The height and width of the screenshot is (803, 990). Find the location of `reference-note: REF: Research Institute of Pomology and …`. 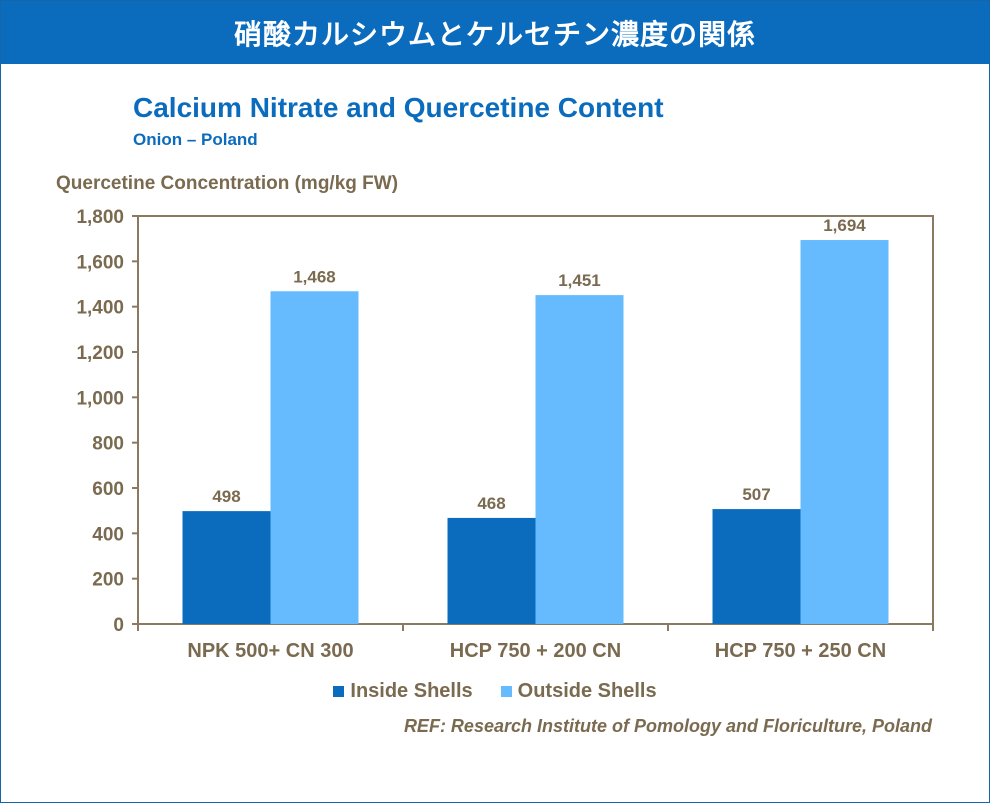

reference-note: REF: Research Institute of Pomology and … is located at coordinates (667, 726).